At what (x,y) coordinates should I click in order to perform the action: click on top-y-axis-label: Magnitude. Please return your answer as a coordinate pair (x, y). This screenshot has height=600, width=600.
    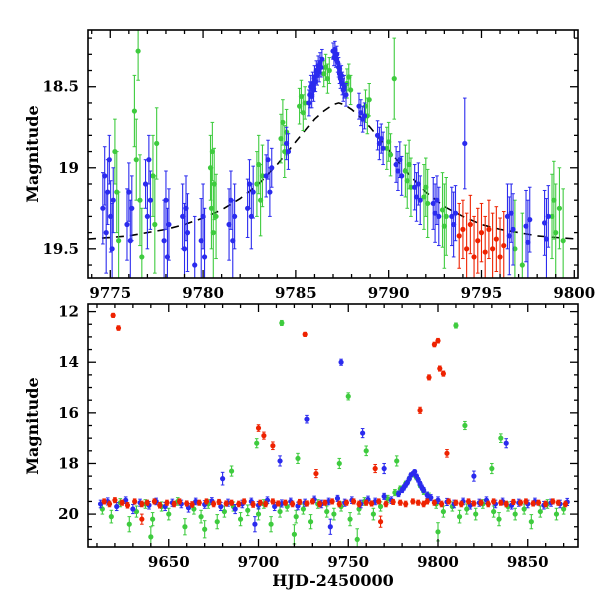
    Looking at the image, I should click on (32, 153).